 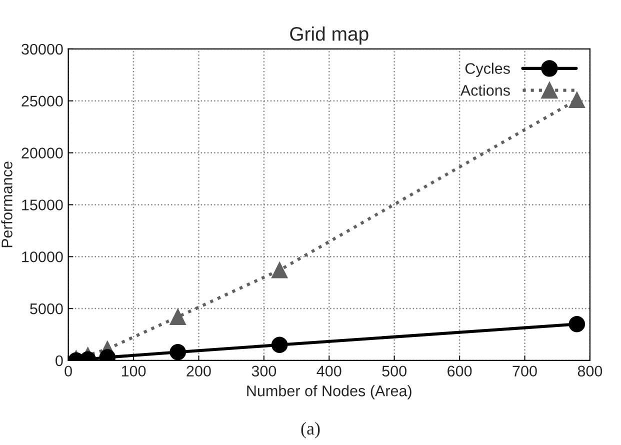 What do you see at coordinates (394, 371) in the screenshot?
I see `x-tick-label: 500` at bounding box center [394, 371].